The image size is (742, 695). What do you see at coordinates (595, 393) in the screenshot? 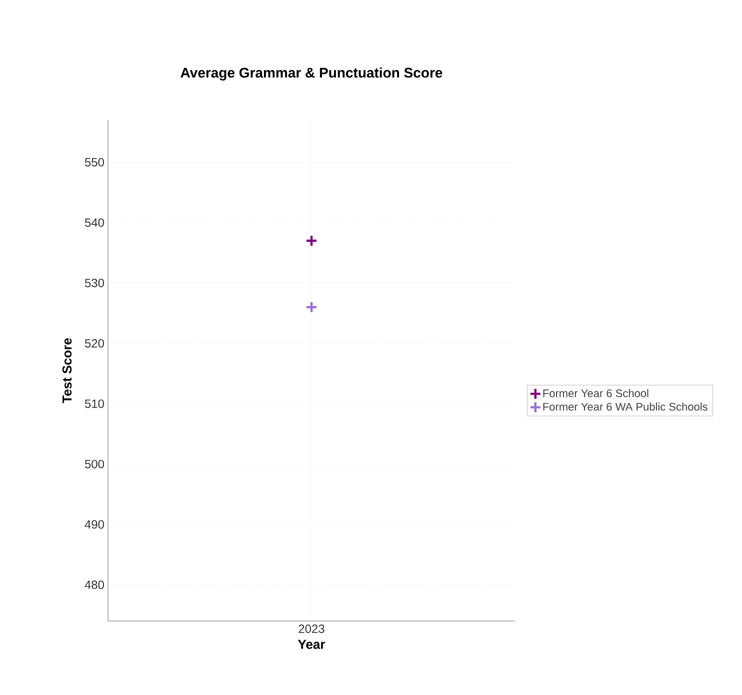
I see `legend-label: Former Year 6 School` at bounding box center [595, 393].